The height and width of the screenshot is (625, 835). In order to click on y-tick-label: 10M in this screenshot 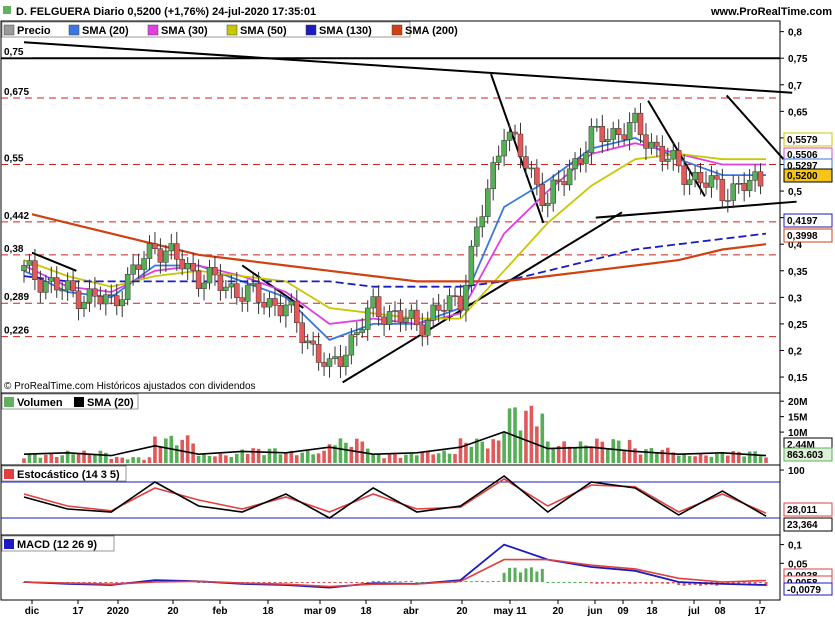, I will do `click(797, 433)`.